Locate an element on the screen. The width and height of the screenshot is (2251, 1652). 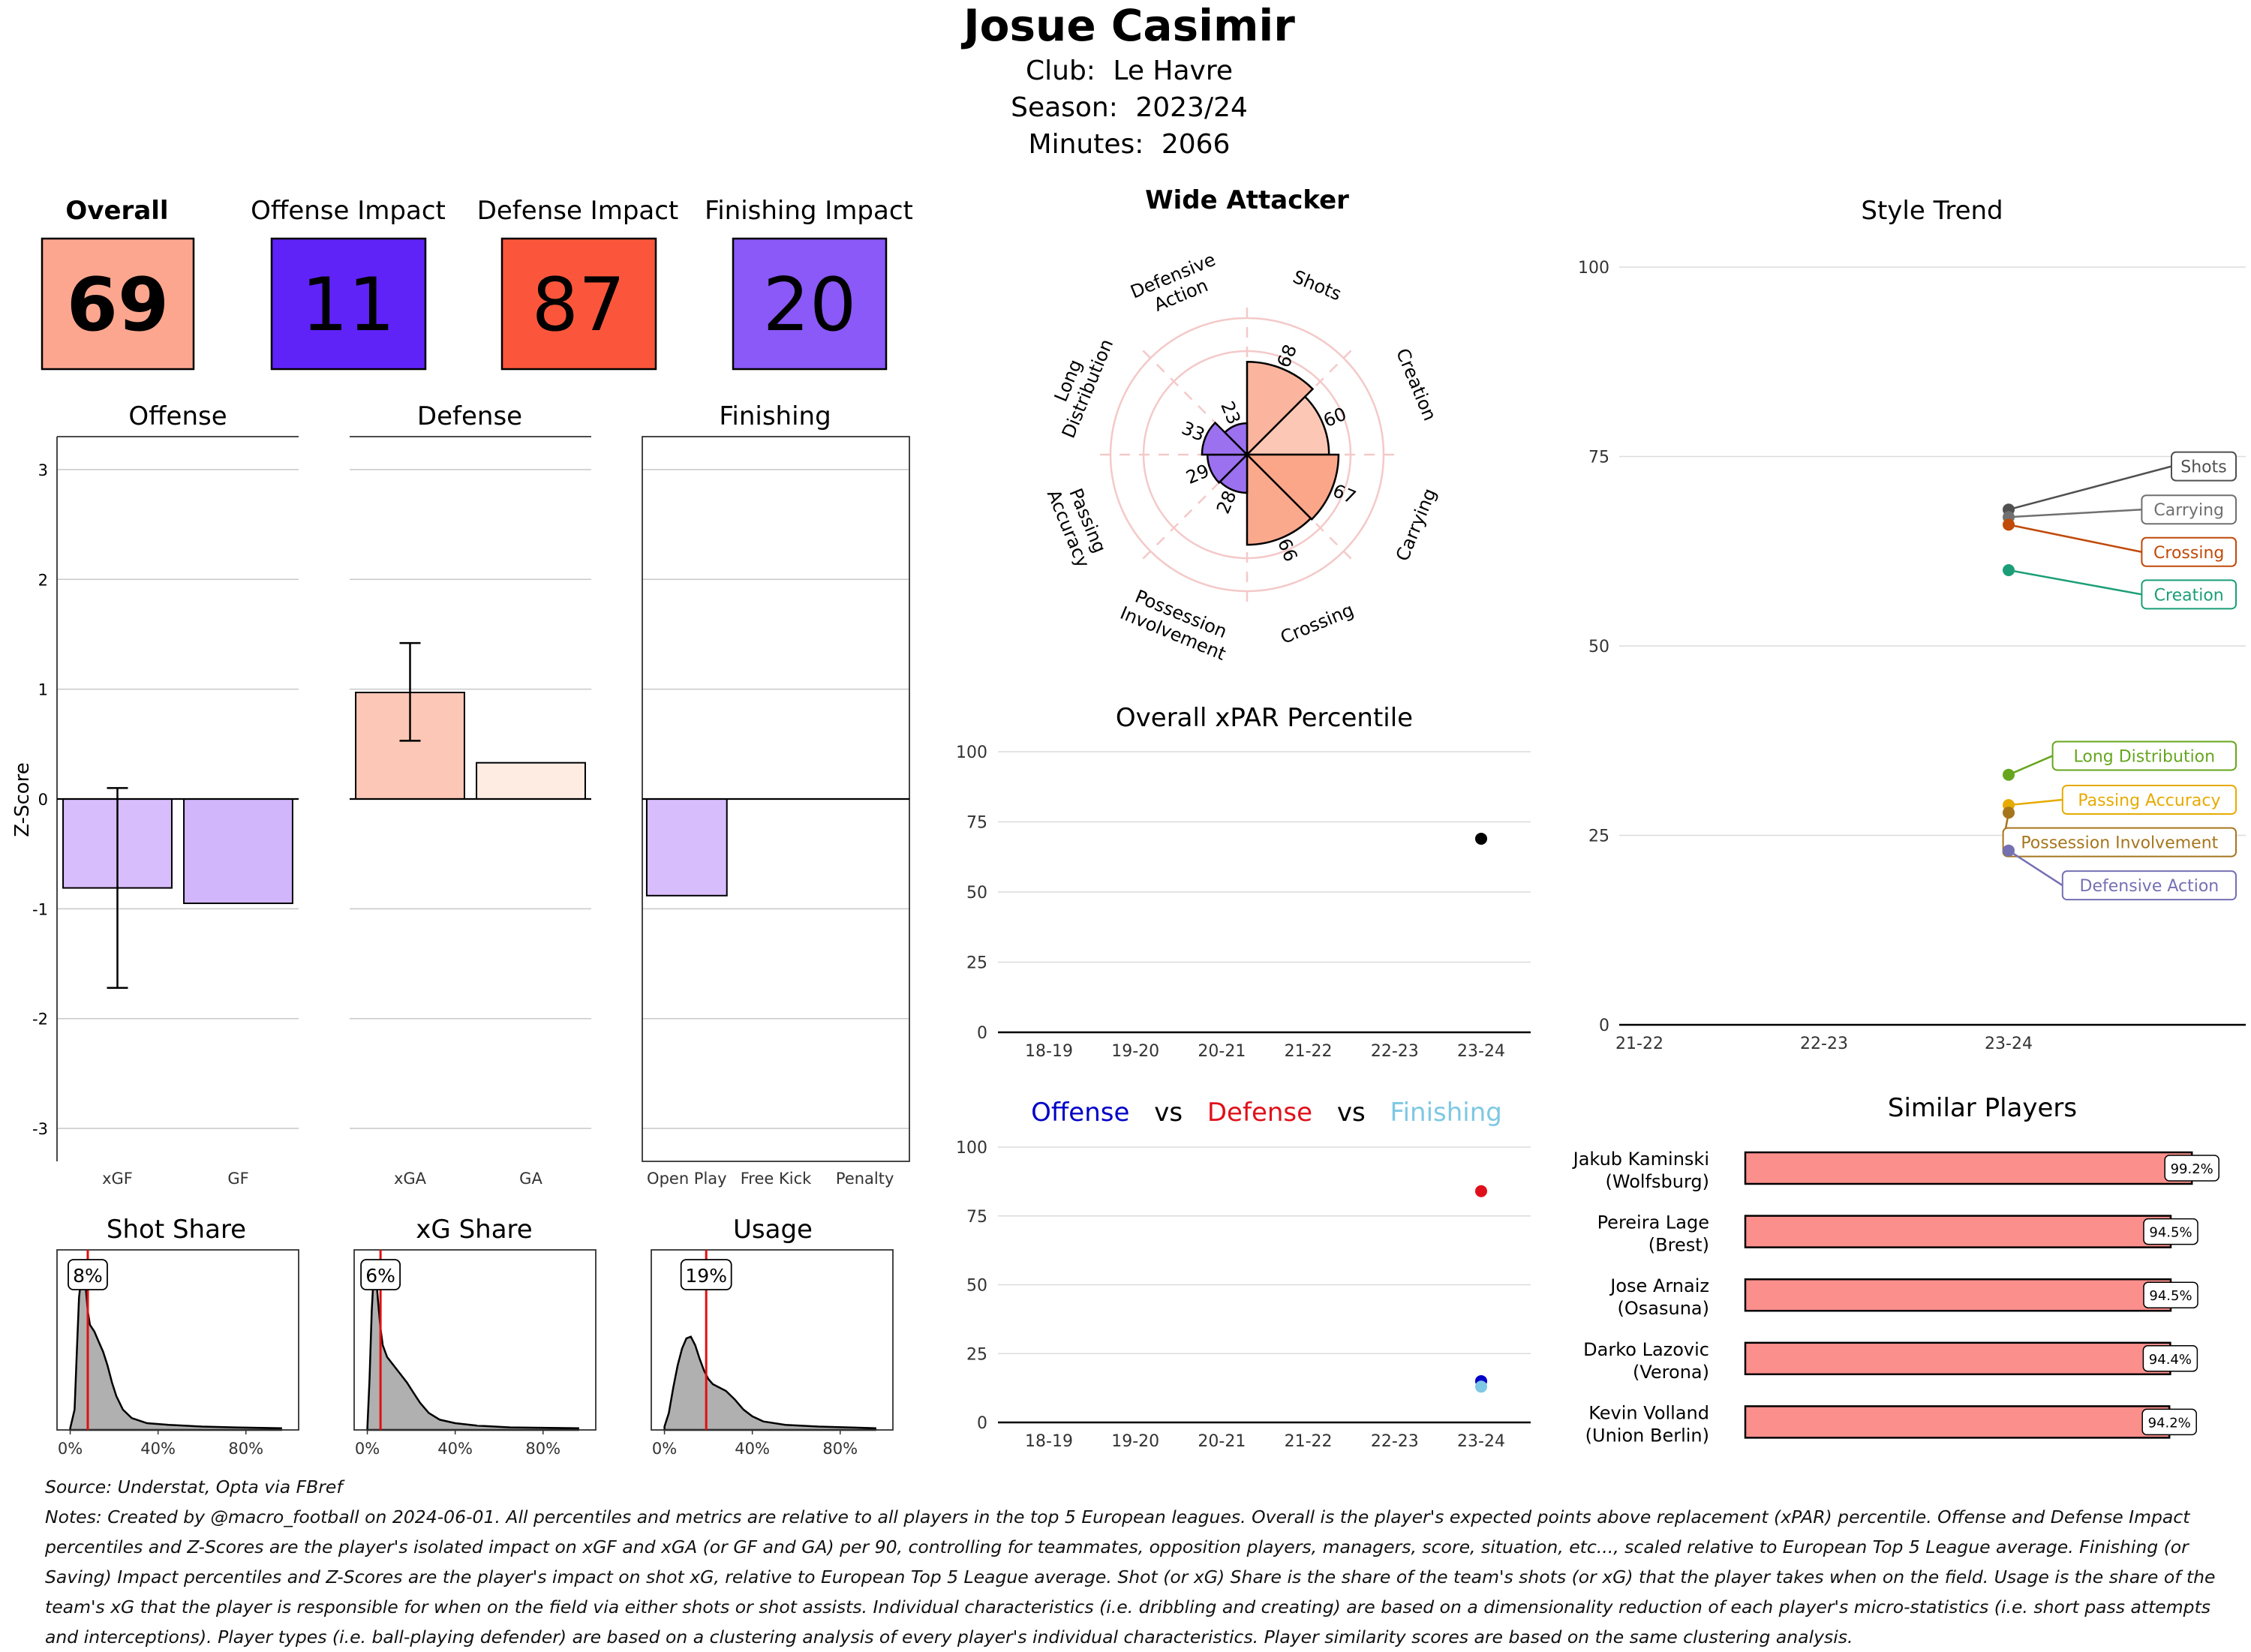
x-tick-label: xGA is located at coordinates (410, 1179).